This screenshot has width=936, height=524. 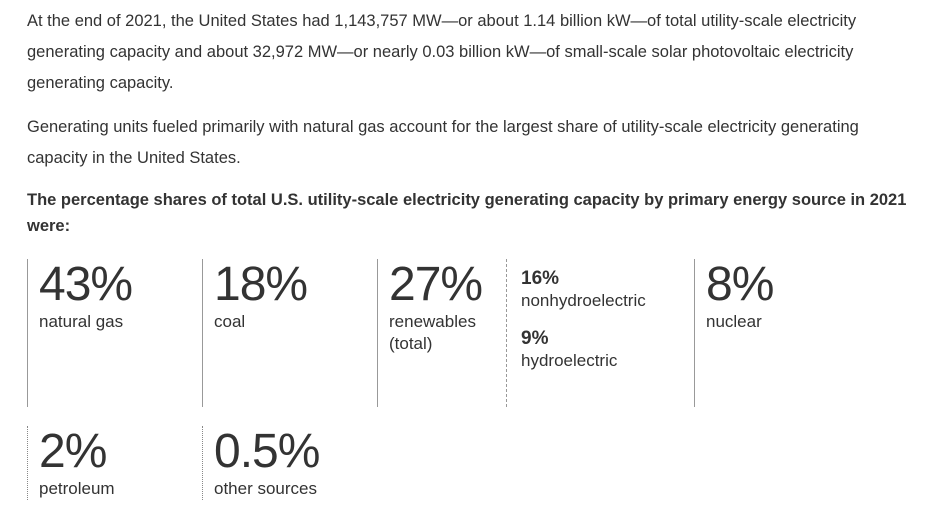 I want to click on stat-value-coal: 18%, so click(x=261, y=284).